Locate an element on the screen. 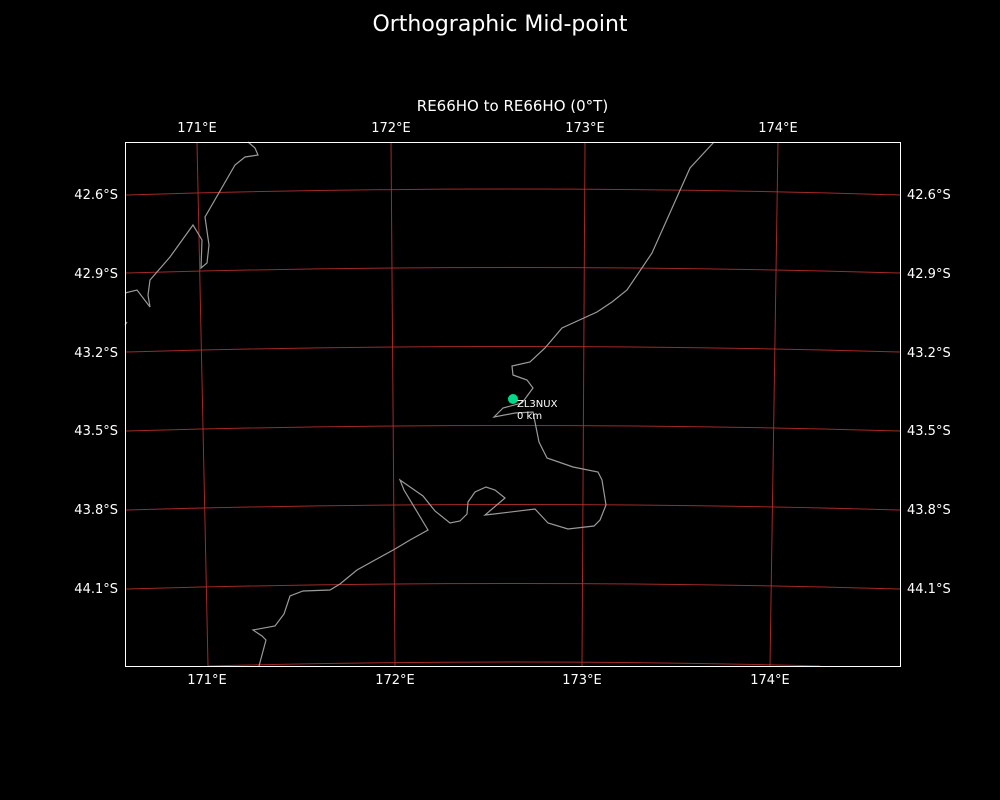 The image size is (1000, 800). chart-title: Orthographic Mid-point is located at coordinates (500, 24).